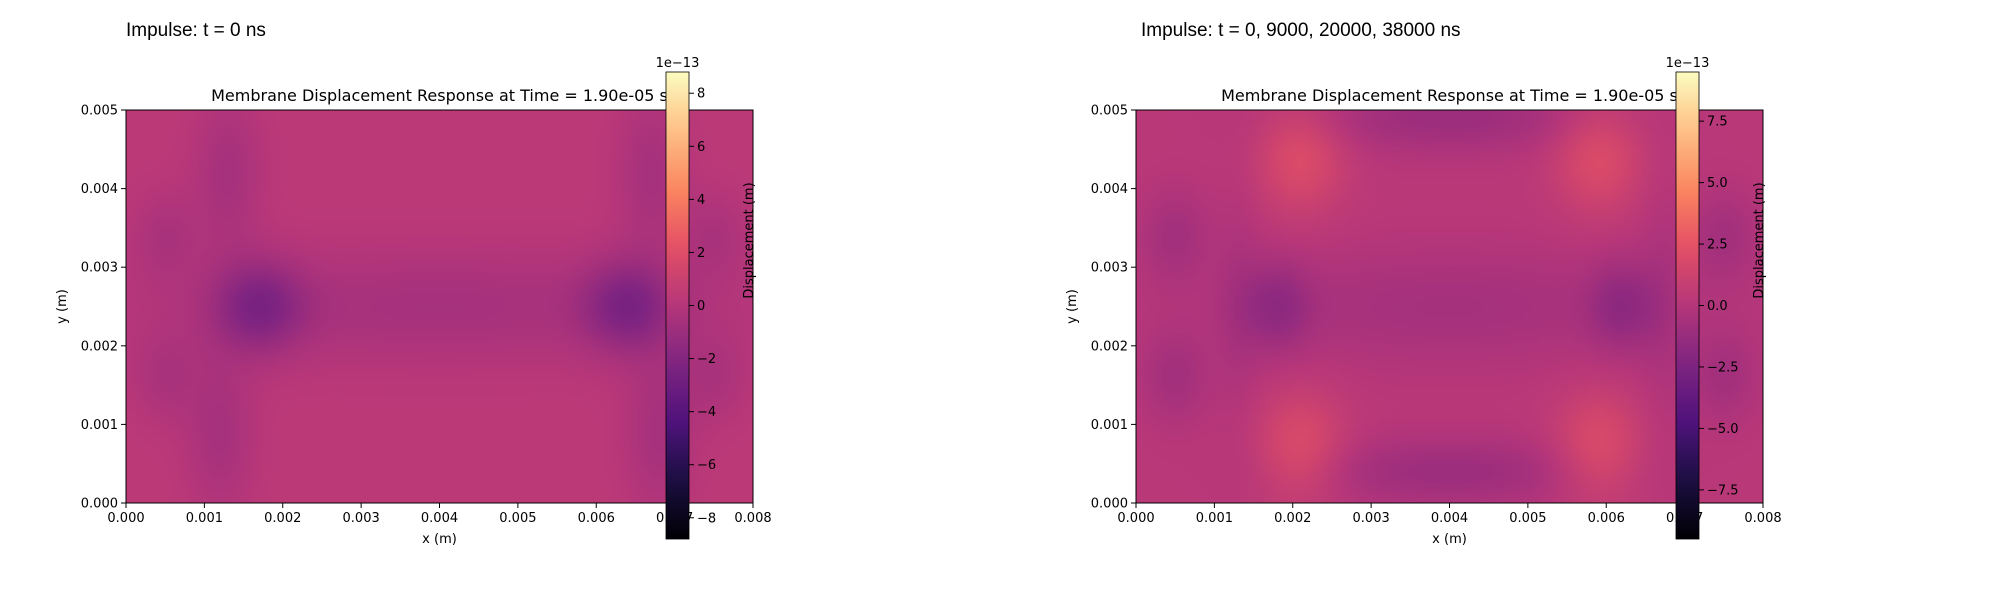 Image resolution: width=2000 pixels, height=600 pixels. Describe the element at coordinates (1723, 490) in the screenshot. I see `colorbar-tick-label: −7.5` at that location.